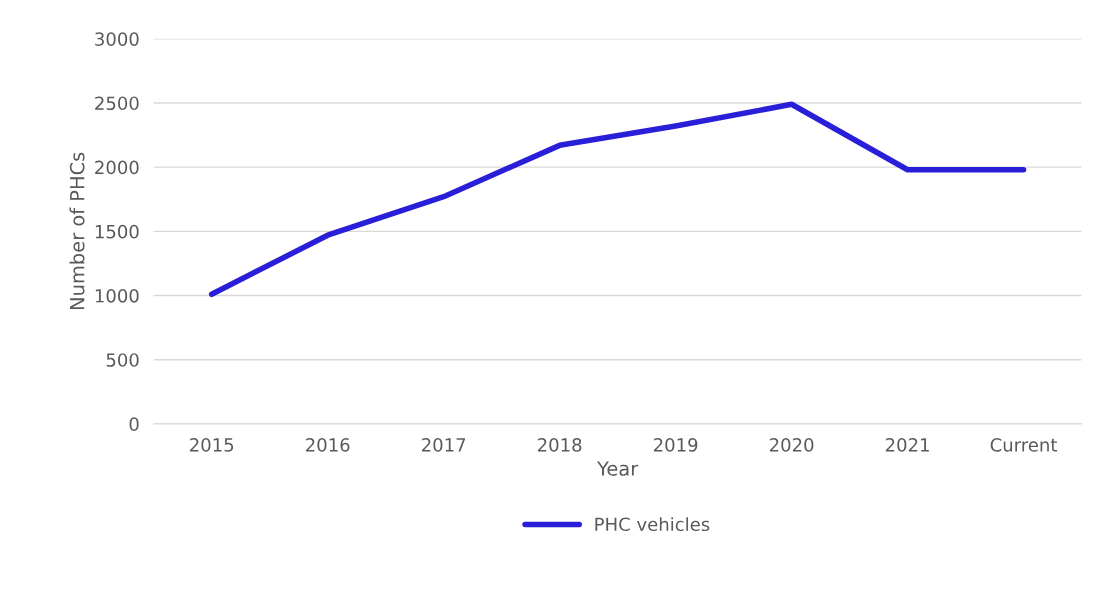 The image size is (1098, 597). I want to click on x-tick-label: 2016, so click(328, 445).